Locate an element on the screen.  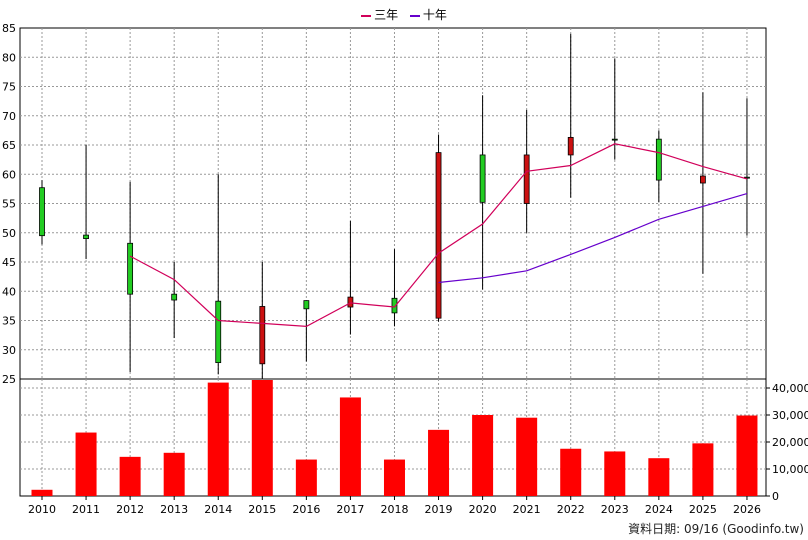
x-tick-label: 2012 is located at coordinates (130, 509).